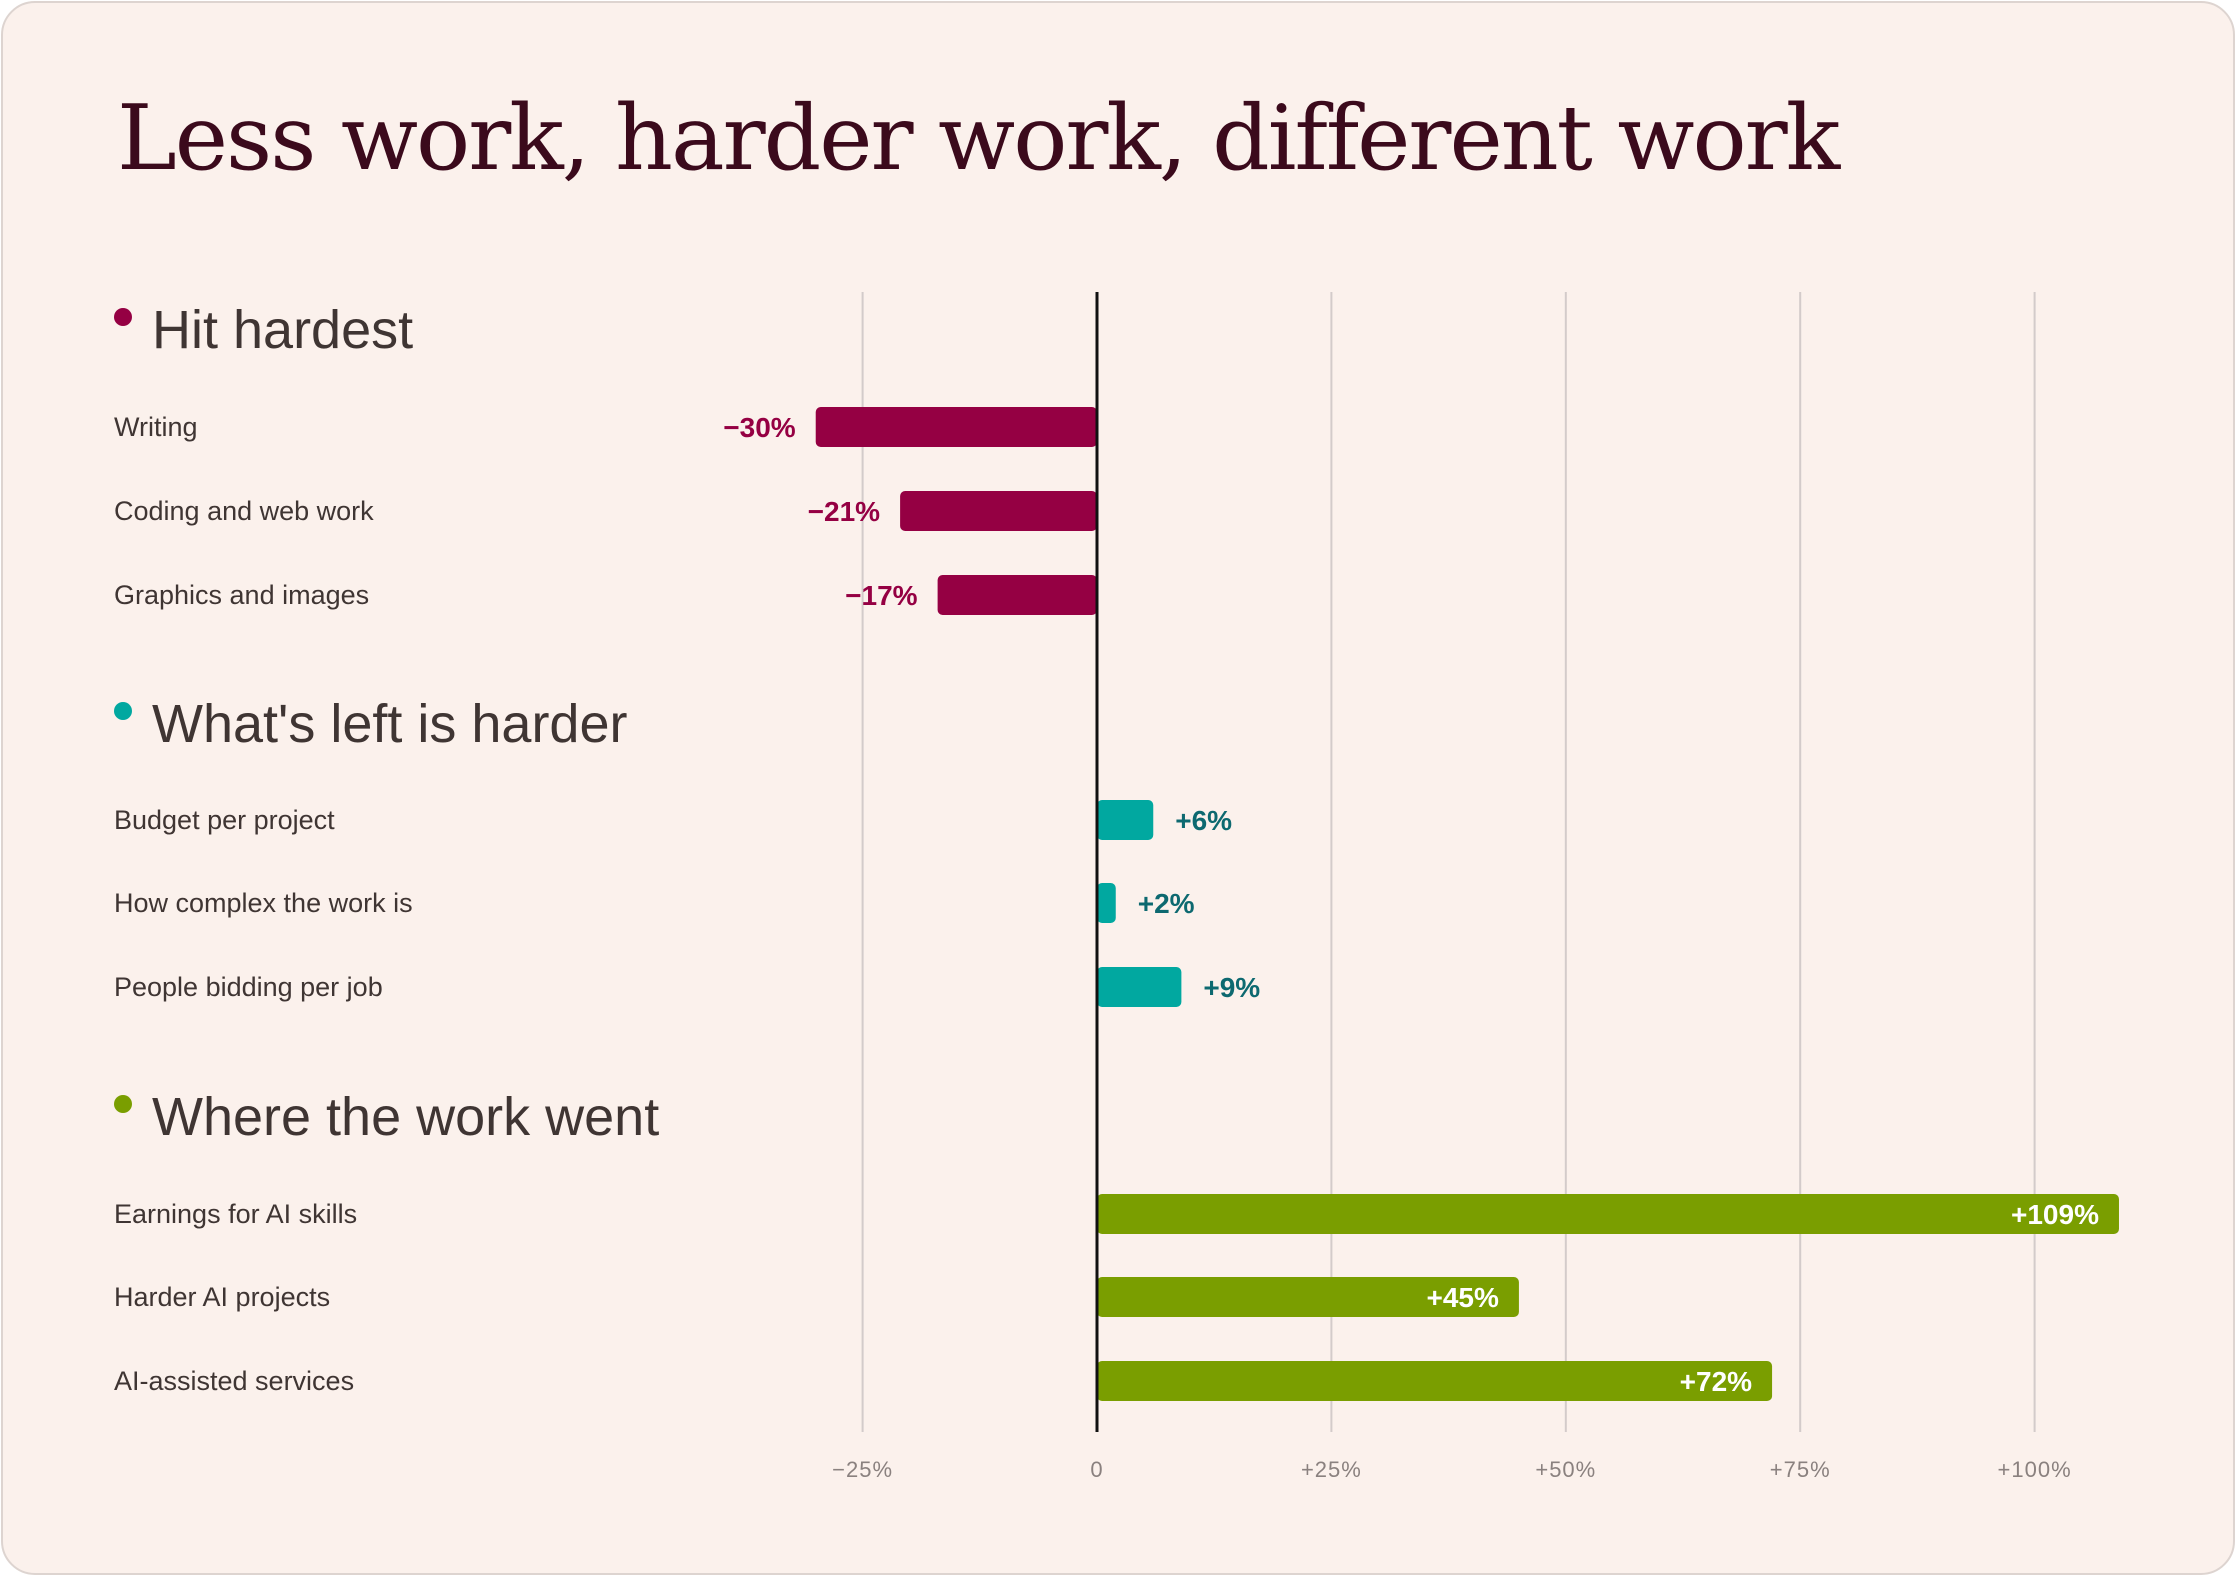 The width and height of the screenshot is (2240, 1578). What do you see at coordinates (1166, 903) in the screenshot?
I see `bar-value-label: +2%` at bounding box center [1166, 903].